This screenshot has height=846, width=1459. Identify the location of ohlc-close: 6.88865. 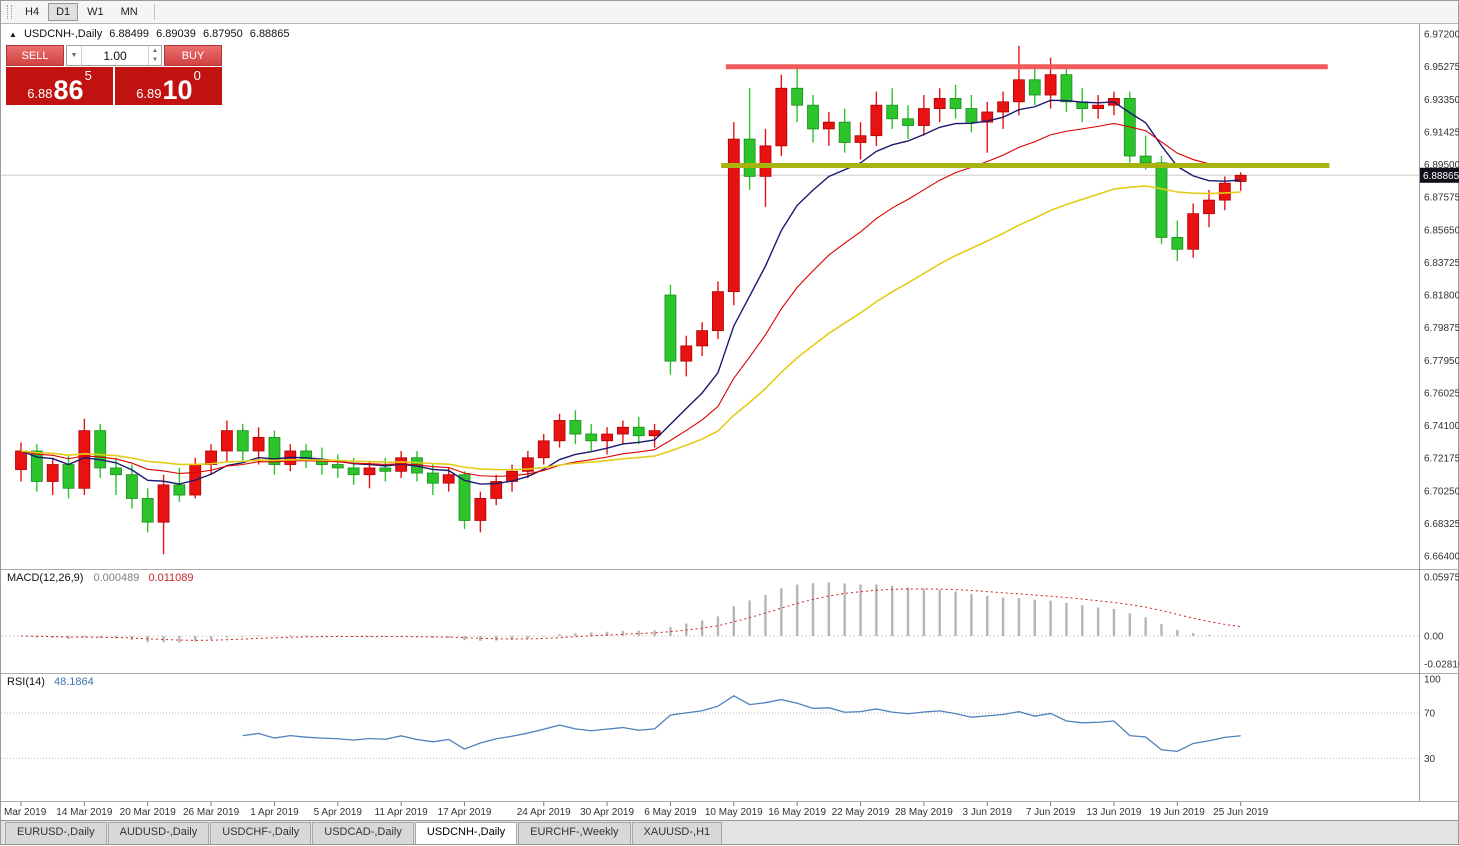
(269, 34).